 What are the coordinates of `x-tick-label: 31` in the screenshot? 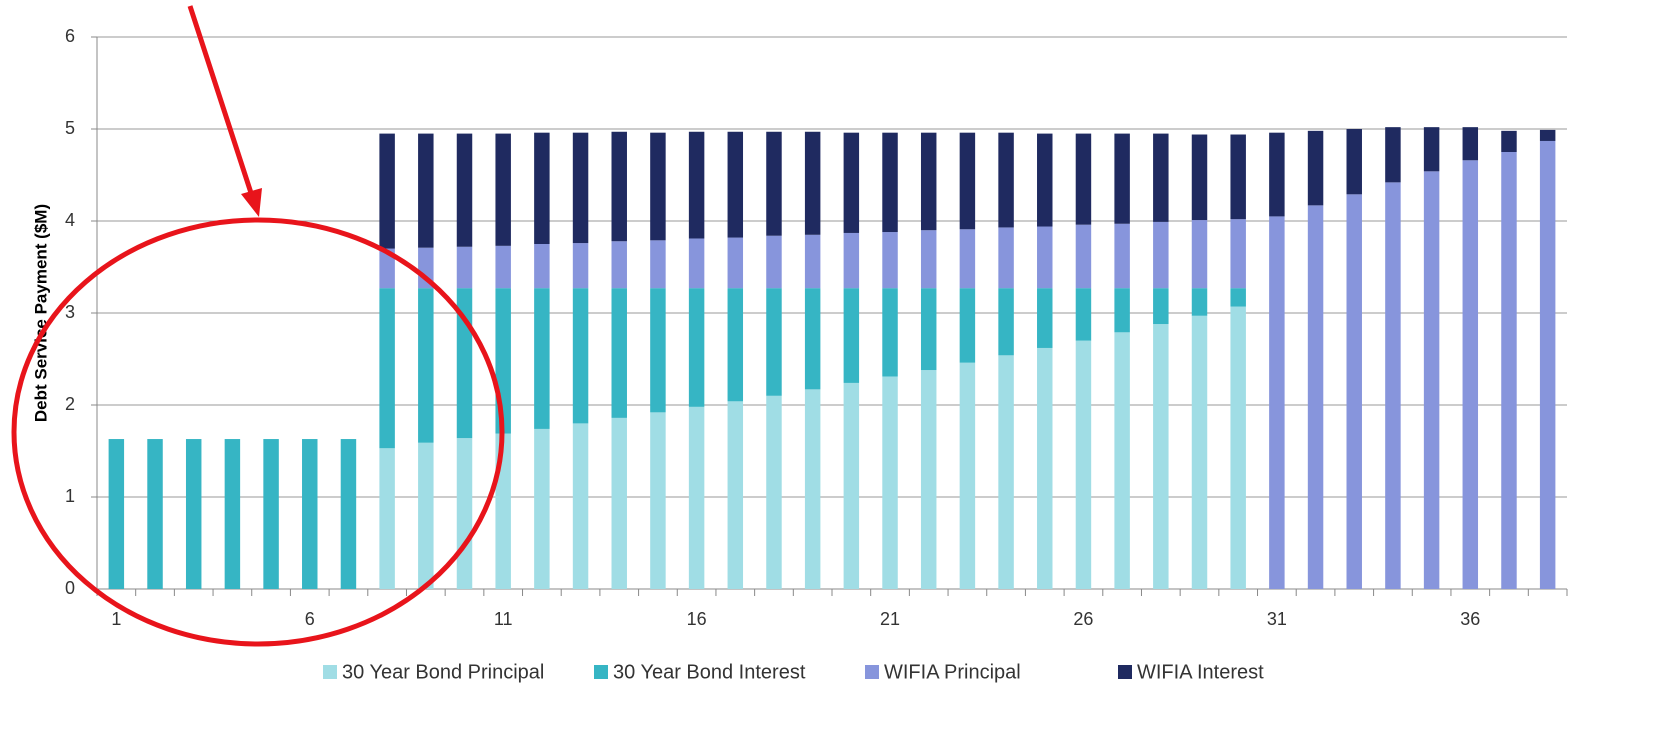 It's located at (1277, 619).